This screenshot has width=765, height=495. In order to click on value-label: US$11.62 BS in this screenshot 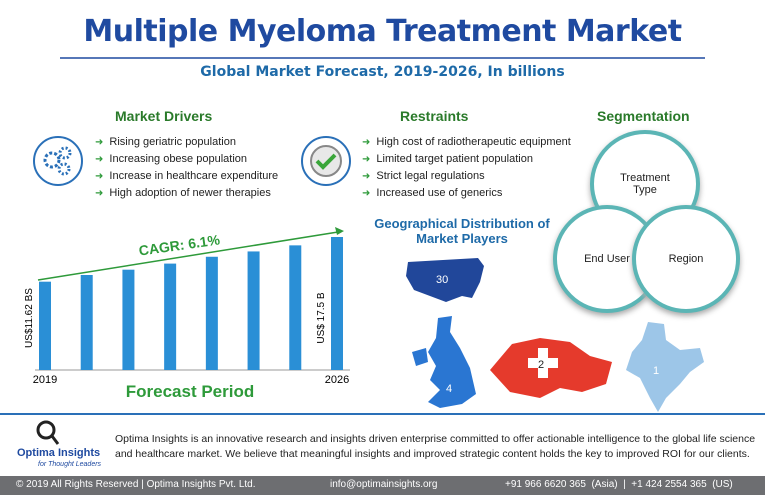, I will do `click(29, 318)`.